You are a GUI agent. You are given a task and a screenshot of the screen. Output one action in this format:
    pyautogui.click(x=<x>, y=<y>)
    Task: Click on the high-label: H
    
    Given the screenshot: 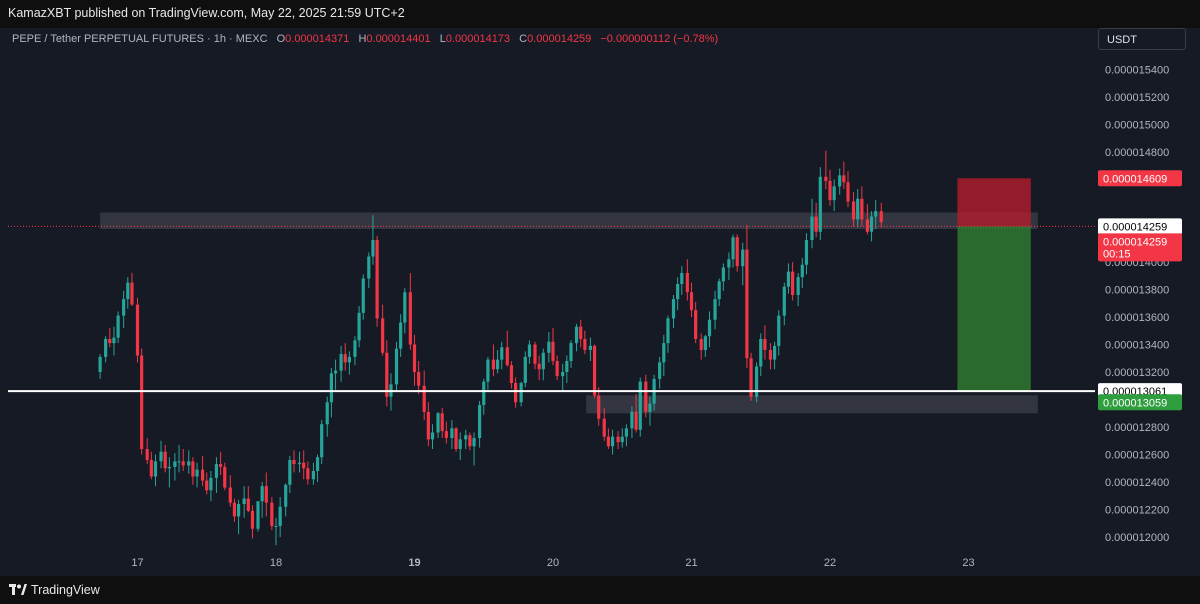 What is the action you would take?
    pyautogui.click(x=362, y=39)
    